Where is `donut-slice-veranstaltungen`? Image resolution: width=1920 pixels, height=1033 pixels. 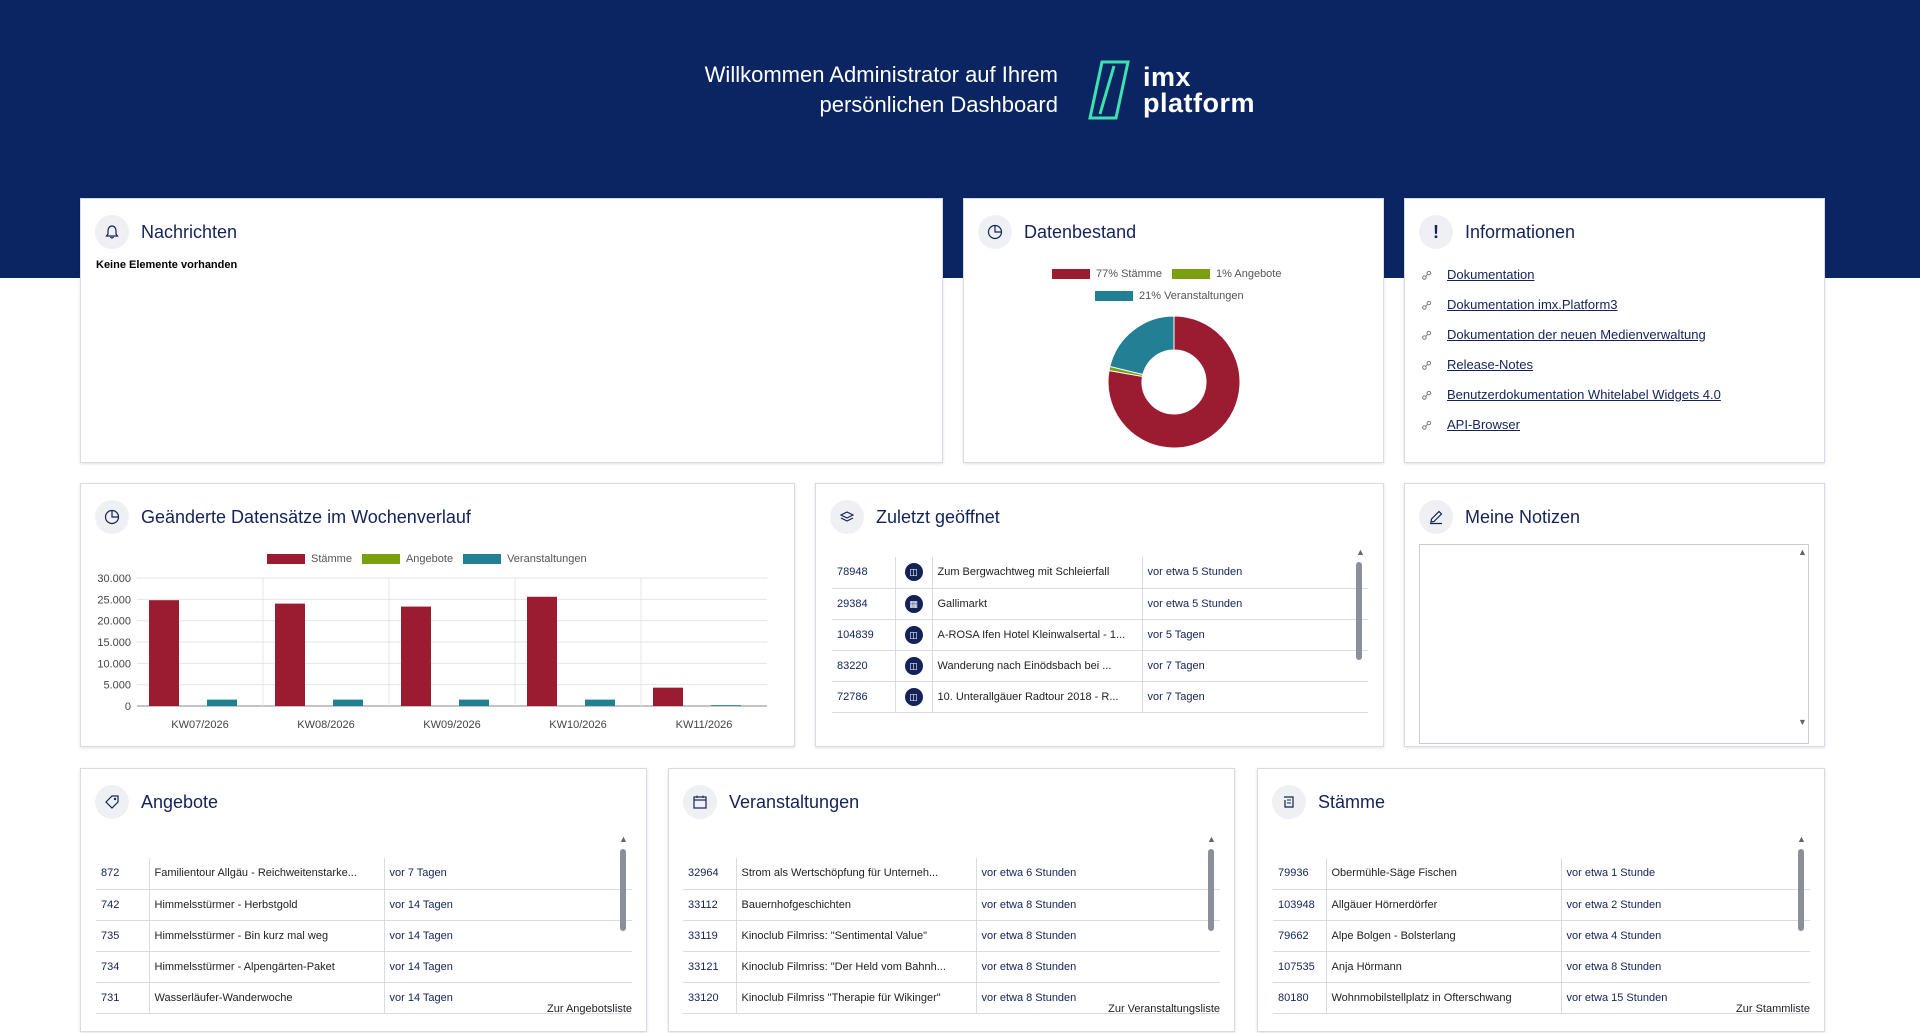 donut-slice-veranstaltungen is located at coordinates (1142, 345).